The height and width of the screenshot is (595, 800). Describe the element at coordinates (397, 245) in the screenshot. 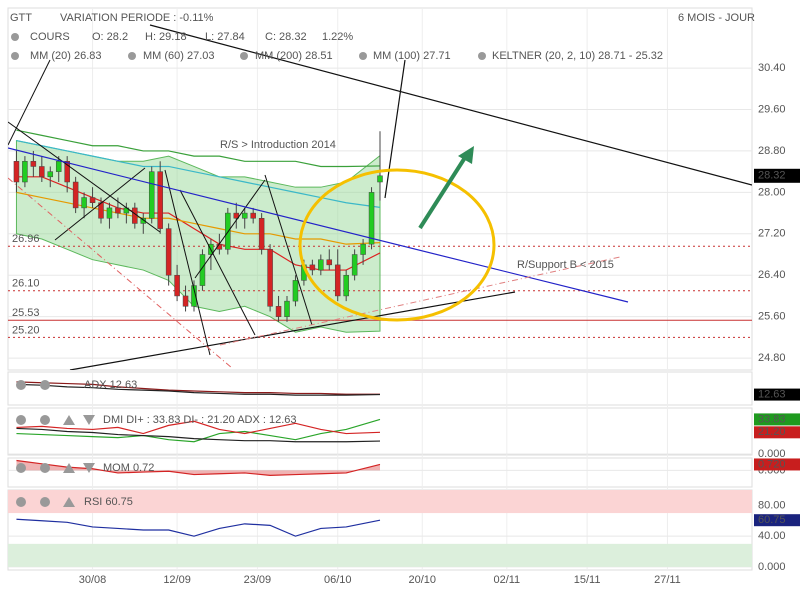

I see `highlight-ellipse` at that location.